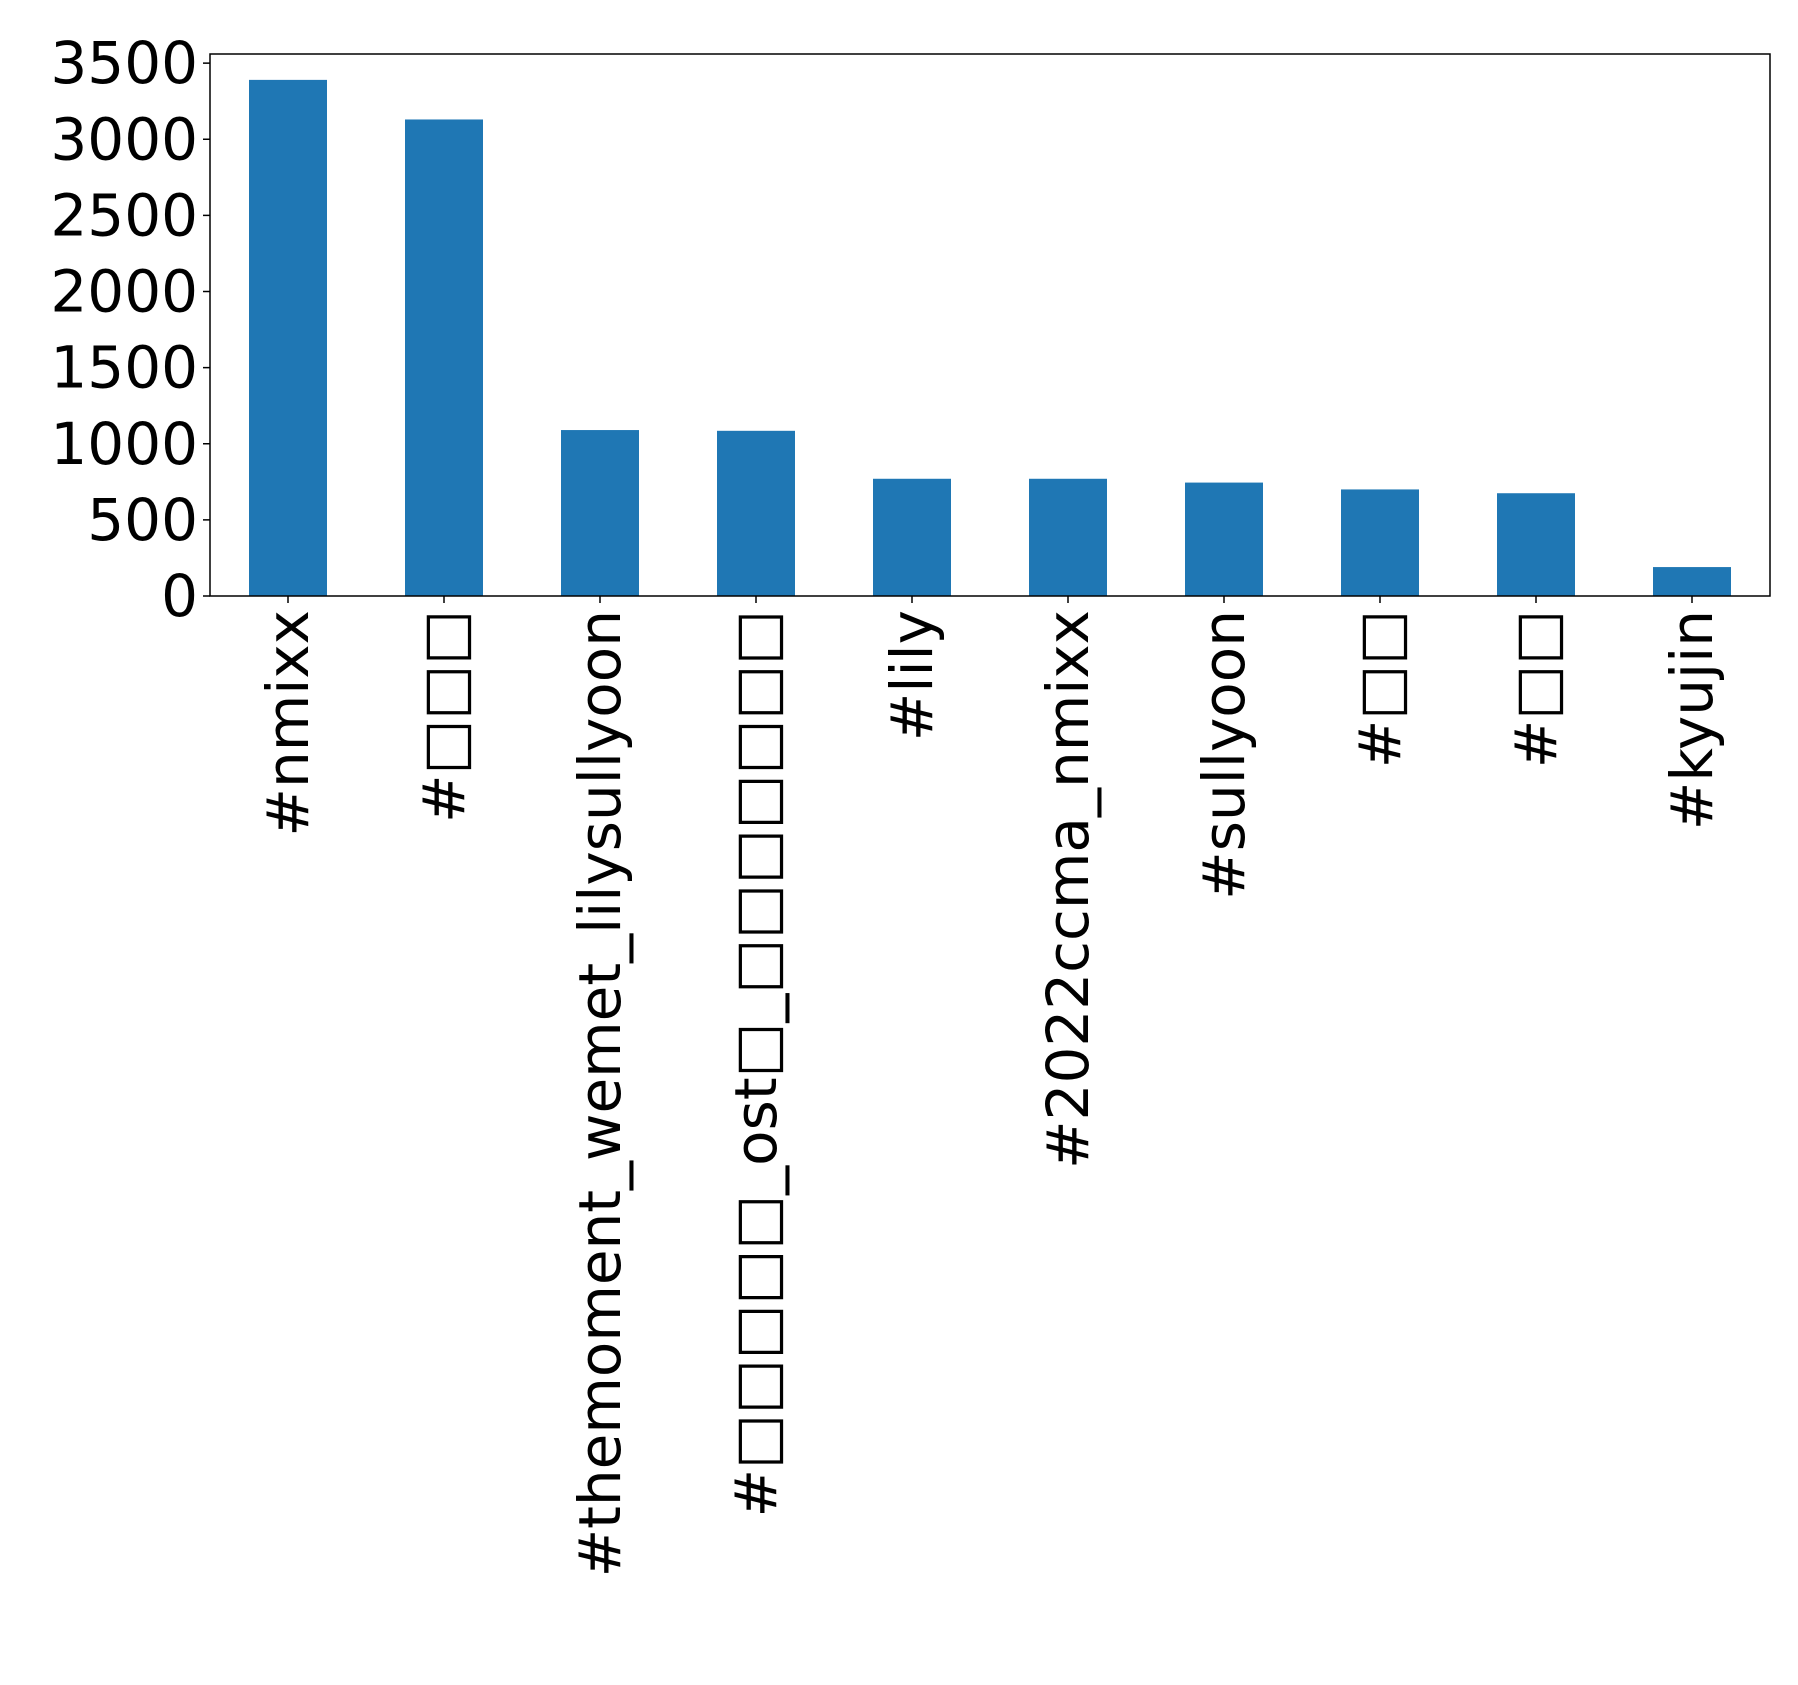 This screenshot has height=1685, width=1798. I want to click on y-tick-label-1: 500, so click(142, 520).